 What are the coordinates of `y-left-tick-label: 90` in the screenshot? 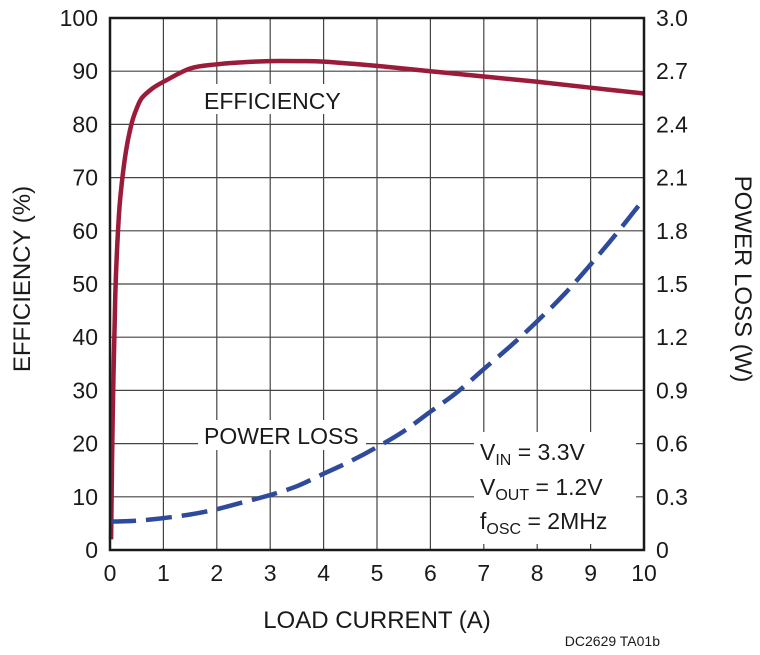 It's located at (85, 71).